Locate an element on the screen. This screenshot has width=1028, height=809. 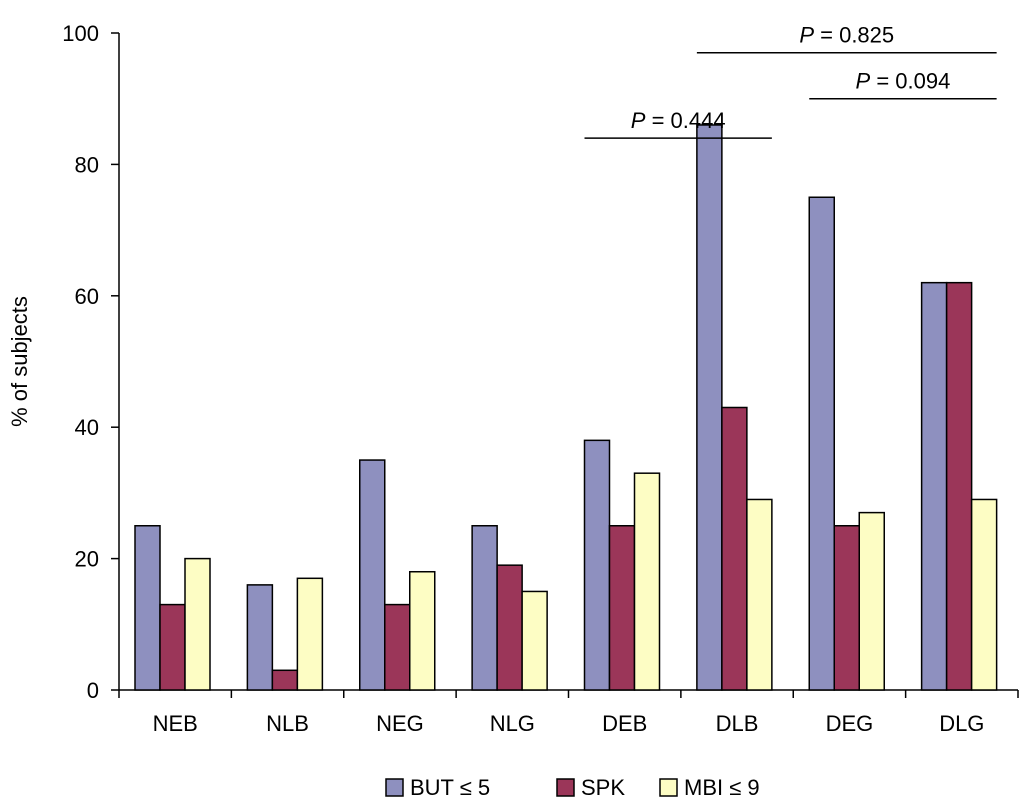
x-tick-label: NEB is located at coordinates (175, 723).